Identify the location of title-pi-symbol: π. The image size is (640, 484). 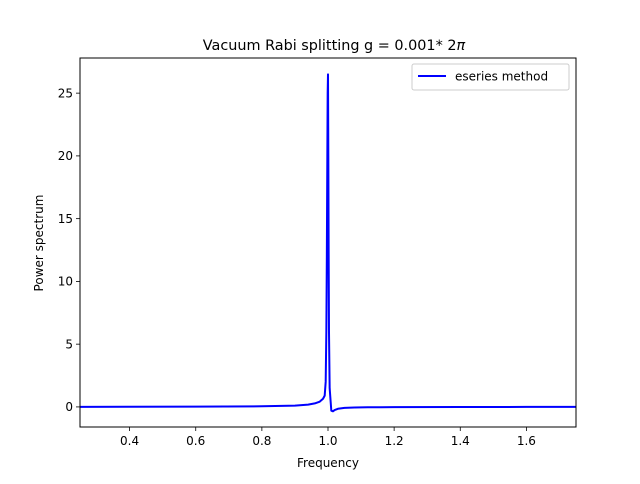
(461, 46).